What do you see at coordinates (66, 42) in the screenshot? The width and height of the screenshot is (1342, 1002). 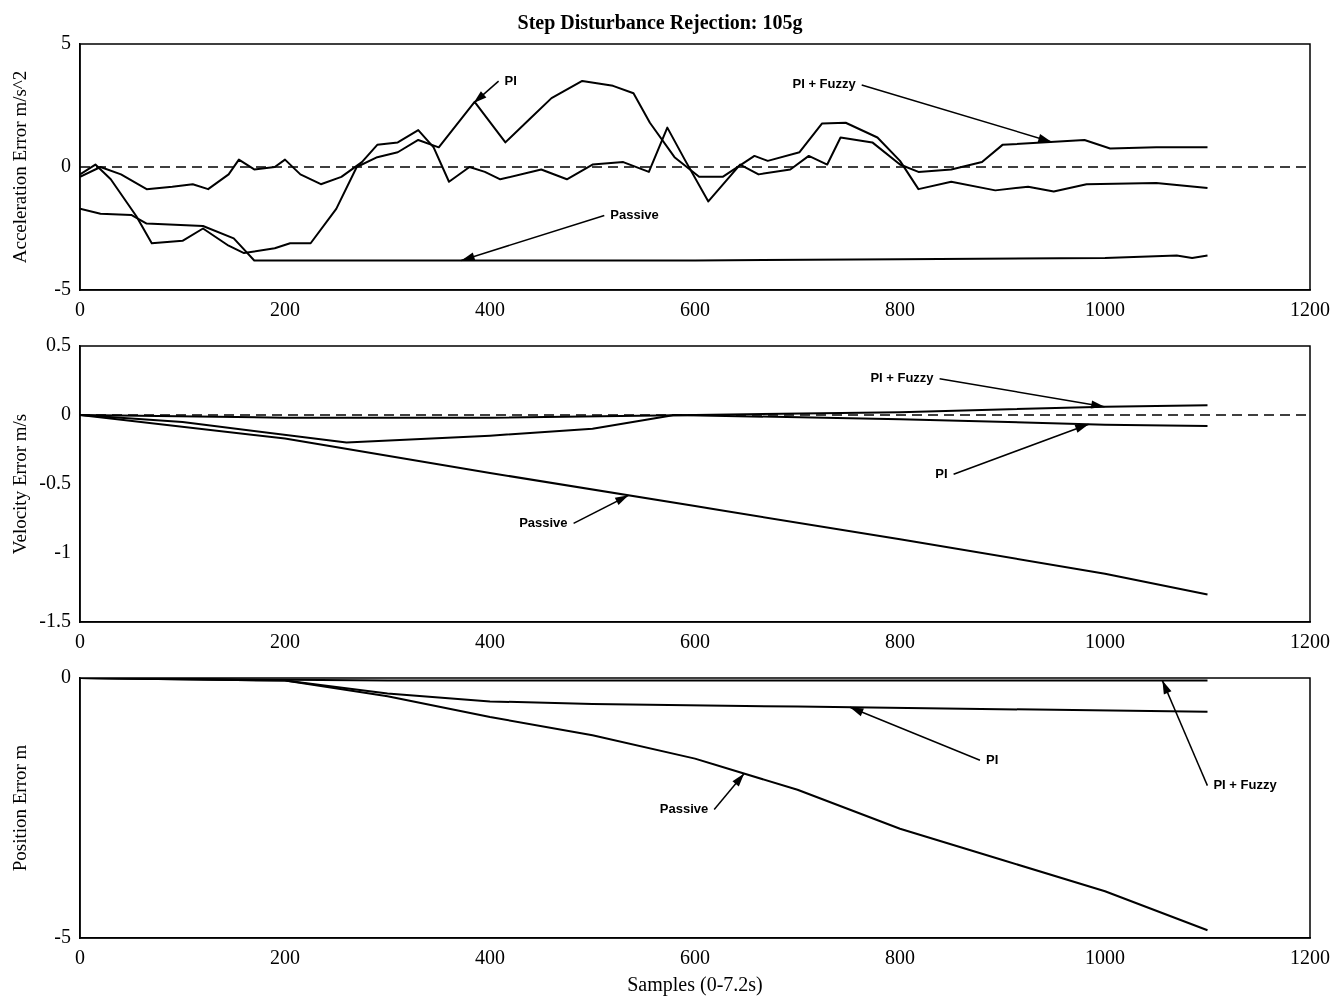 I see `y-tick-label: 5` at bounding box center [66, 42].